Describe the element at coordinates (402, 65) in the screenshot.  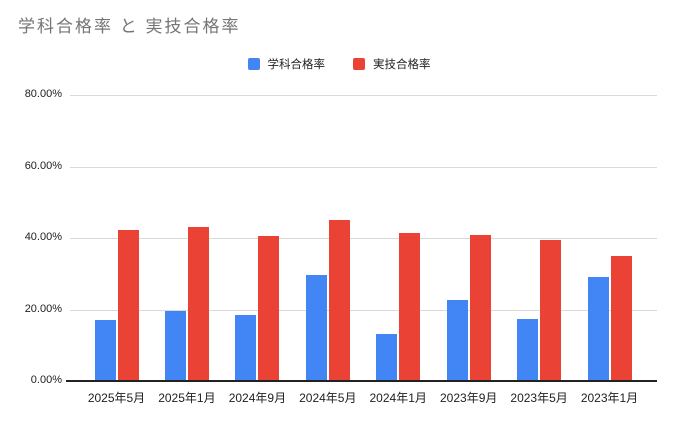
I see `legend-label: 実技合格率` at that location.